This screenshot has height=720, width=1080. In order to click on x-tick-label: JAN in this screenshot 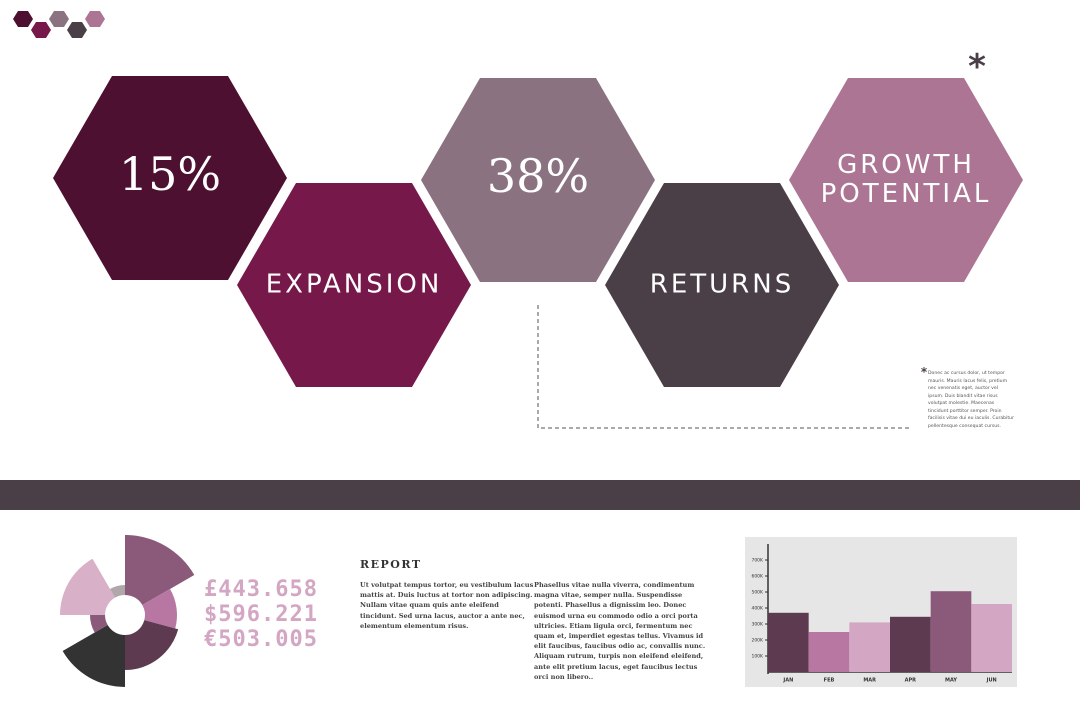, I will do `click(787, 681)`.